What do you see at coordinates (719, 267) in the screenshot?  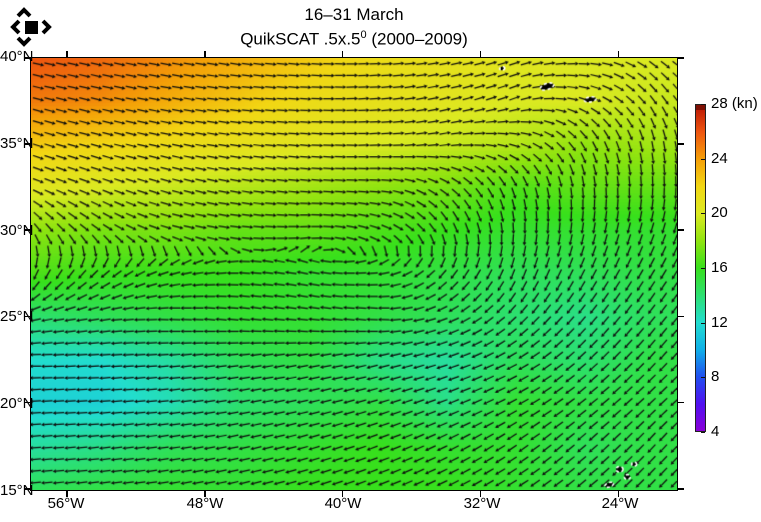 I see `cbar-label-16: 16` at bounding box center [719, 267].